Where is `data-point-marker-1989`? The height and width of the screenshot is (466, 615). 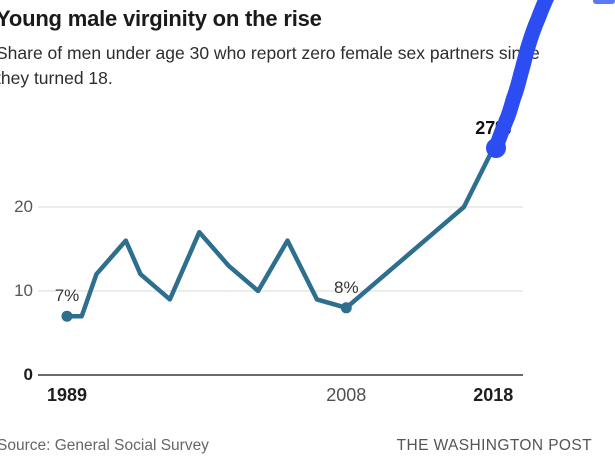 data-point-marker-1989 is located at coordinates (67, 316).